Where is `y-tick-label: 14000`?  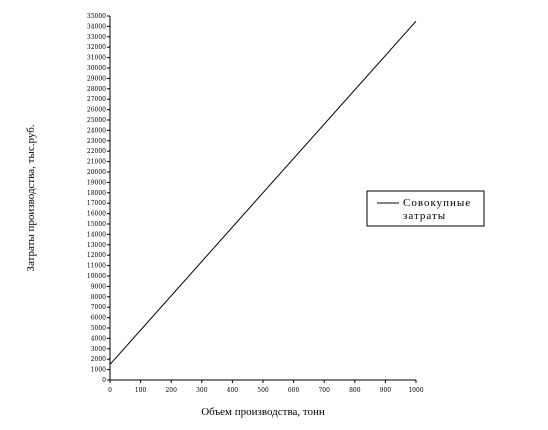 y-tick-label: 14000 is located at coordinates (96, 234).